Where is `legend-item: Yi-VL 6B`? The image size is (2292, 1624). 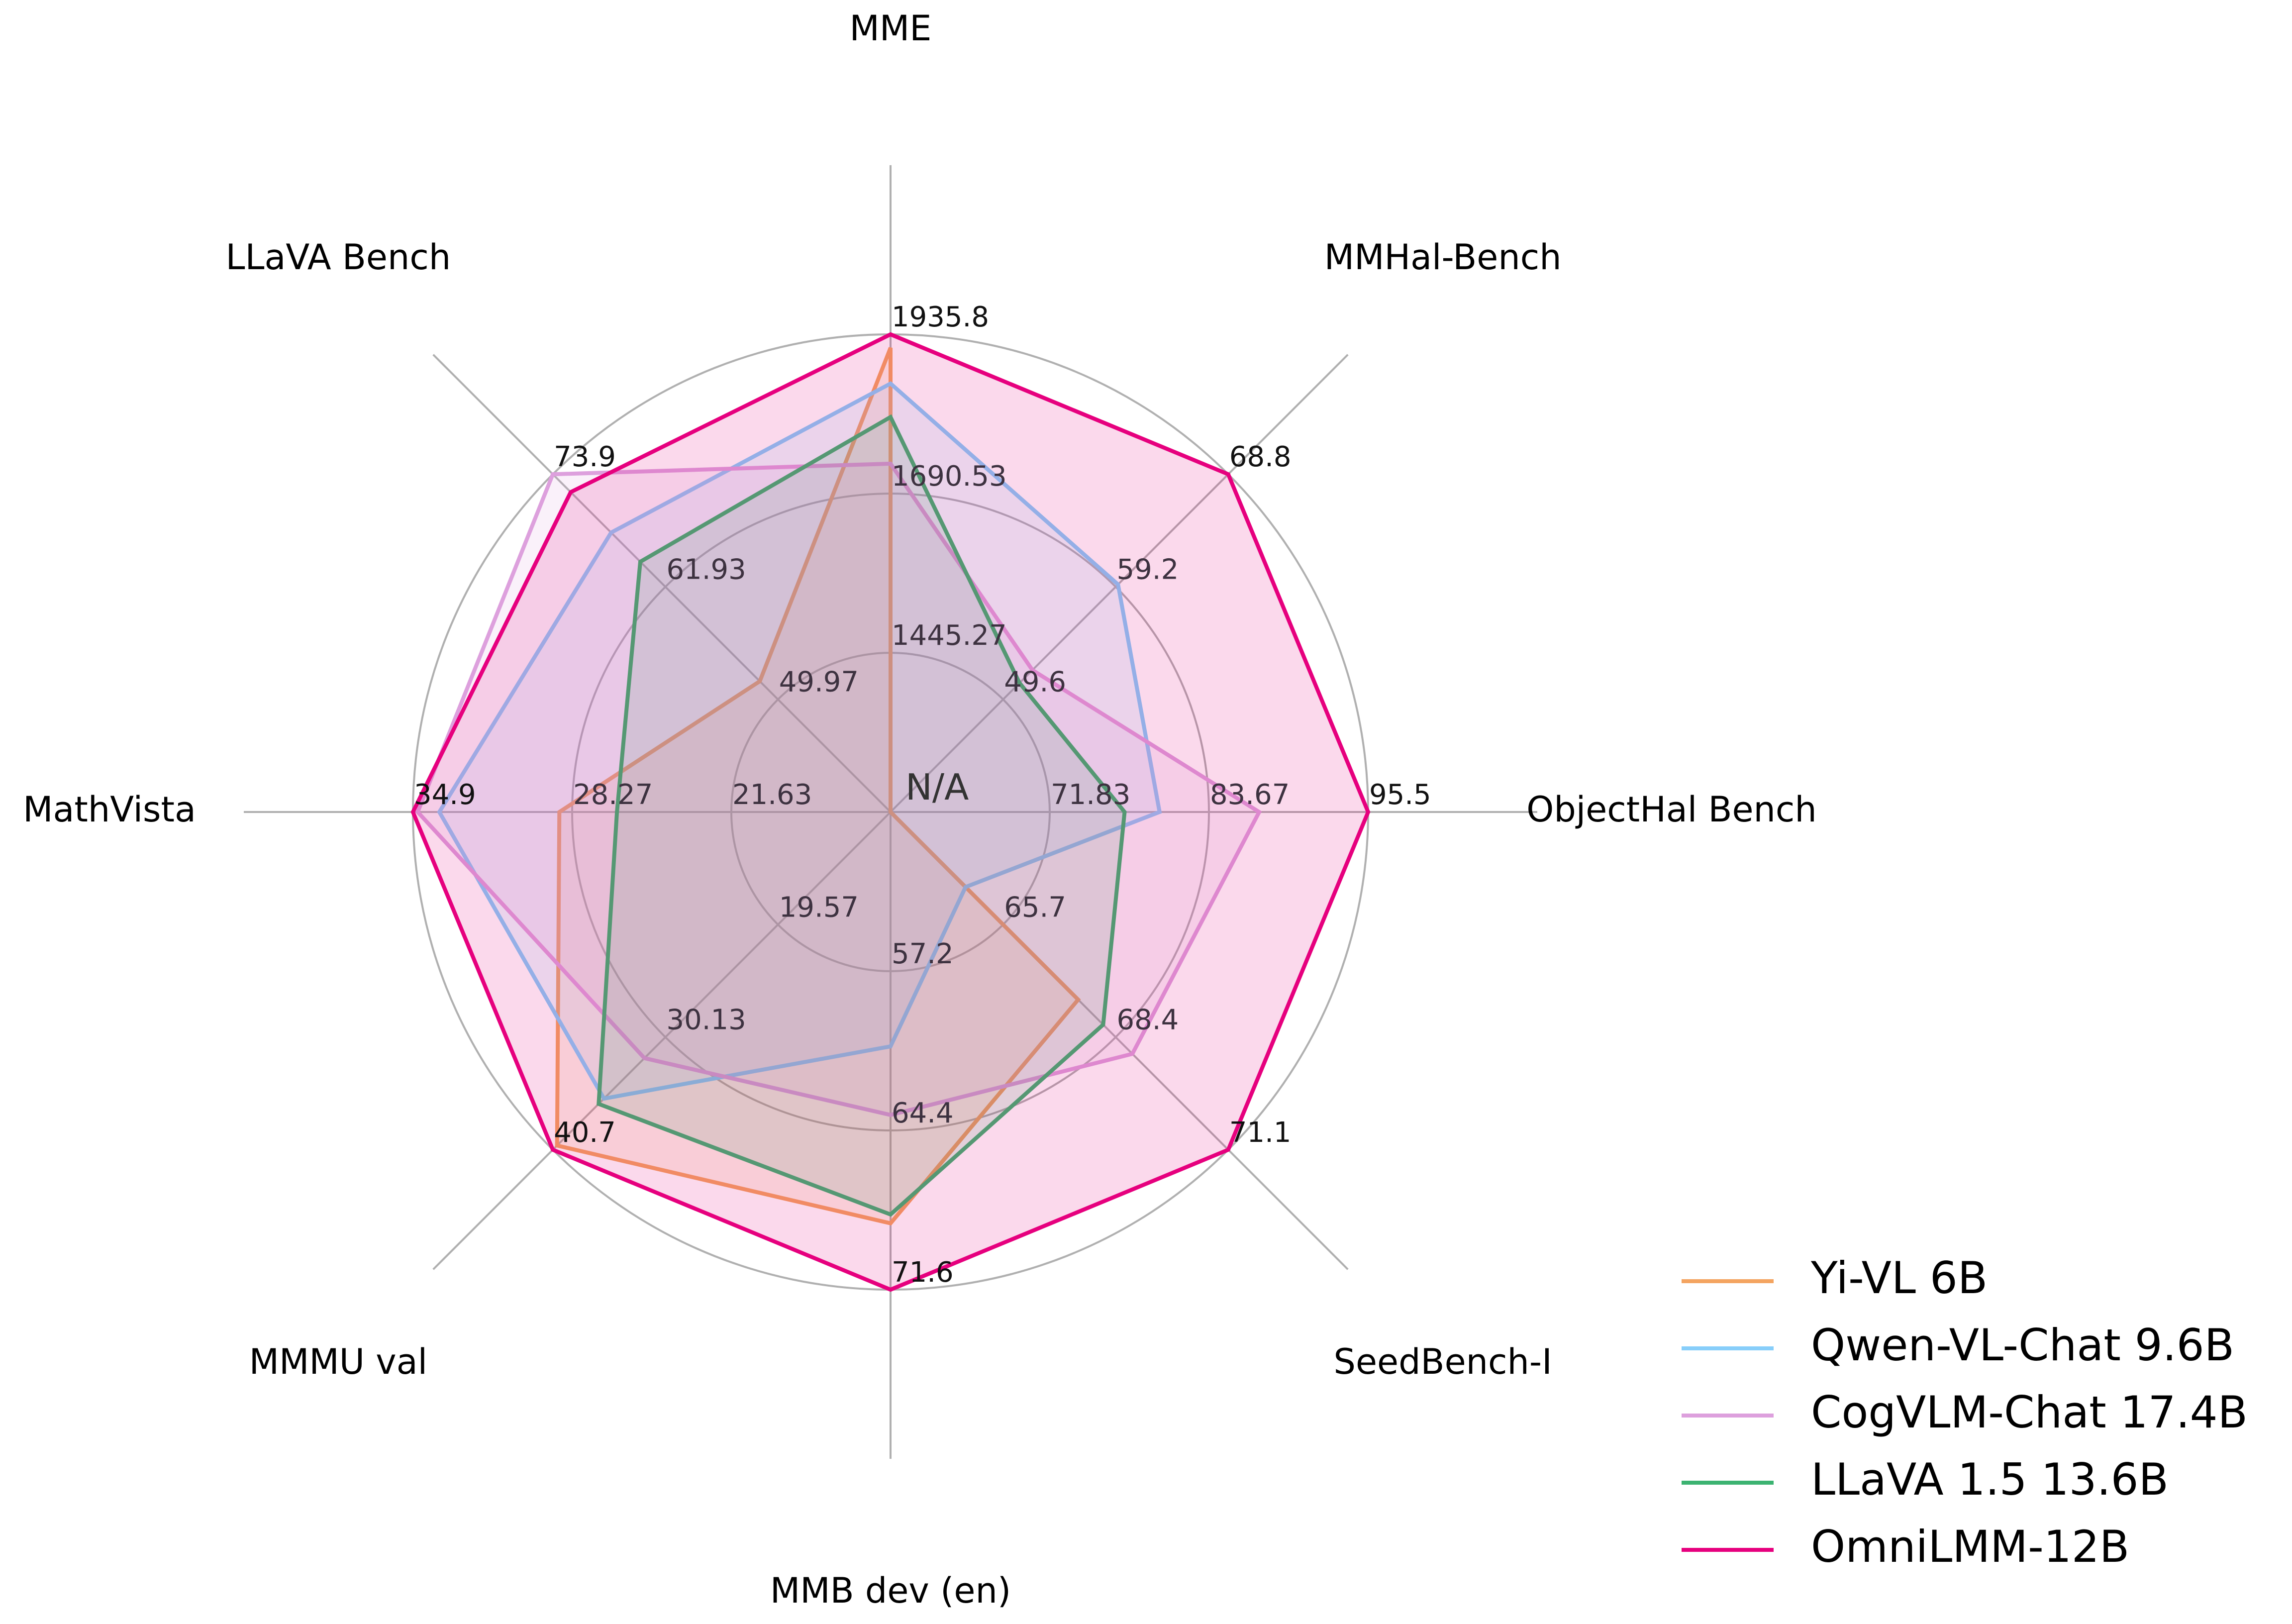 legend-item: Yi-VL 6B is located at coordinates (1835, 1278).